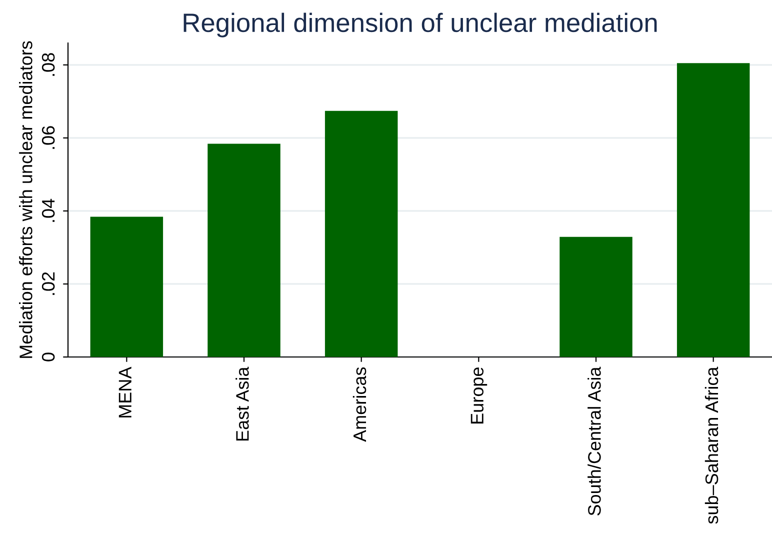 Image resolution: width=772 pixels, height=551 pixels. I want to click on x-tick-label: East Asia, so click(242, 403).